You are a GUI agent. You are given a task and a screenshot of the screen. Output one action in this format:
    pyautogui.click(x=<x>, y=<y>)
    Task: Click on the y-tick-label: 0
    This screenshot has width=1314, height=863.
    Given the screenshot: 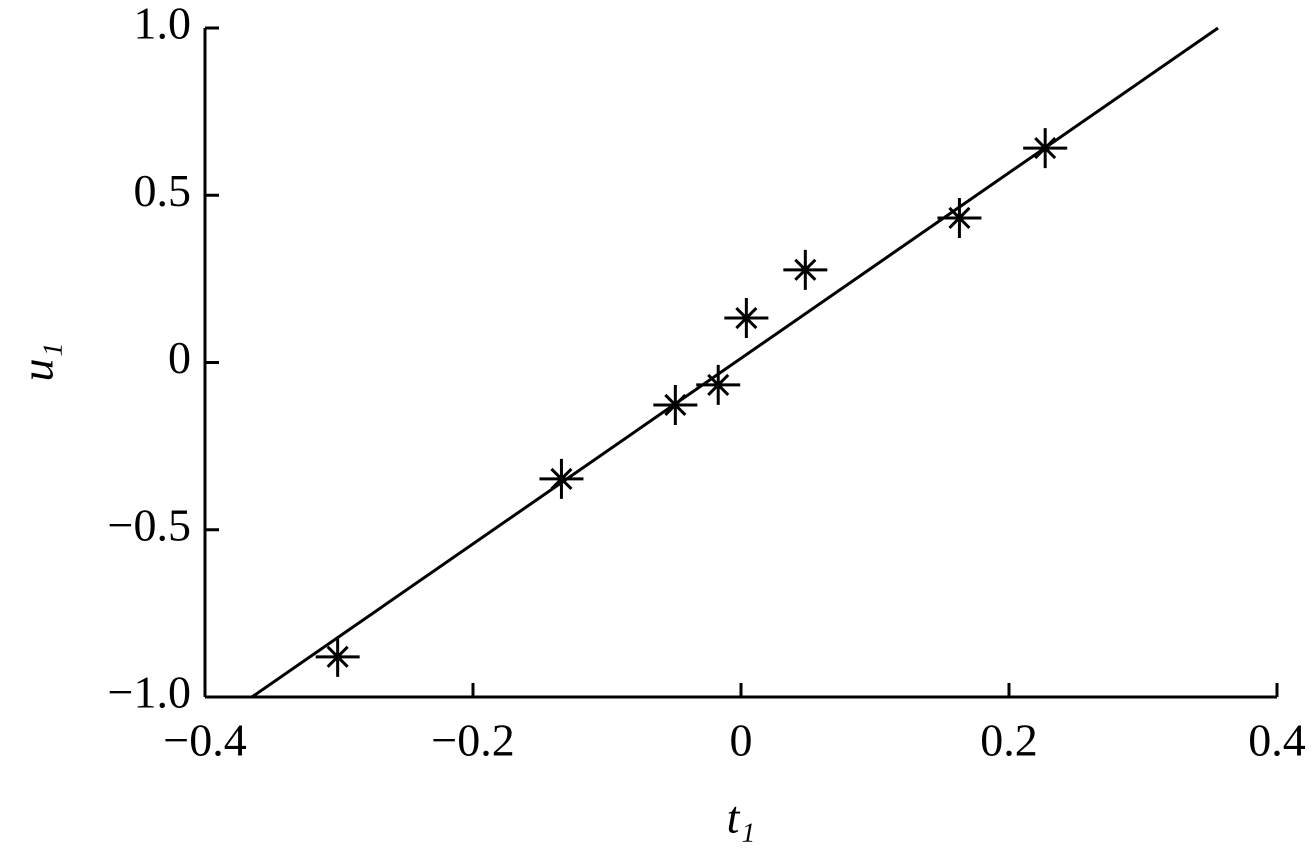 What is the action you would take?
    pyautogui.click(x=179, y=357)
    